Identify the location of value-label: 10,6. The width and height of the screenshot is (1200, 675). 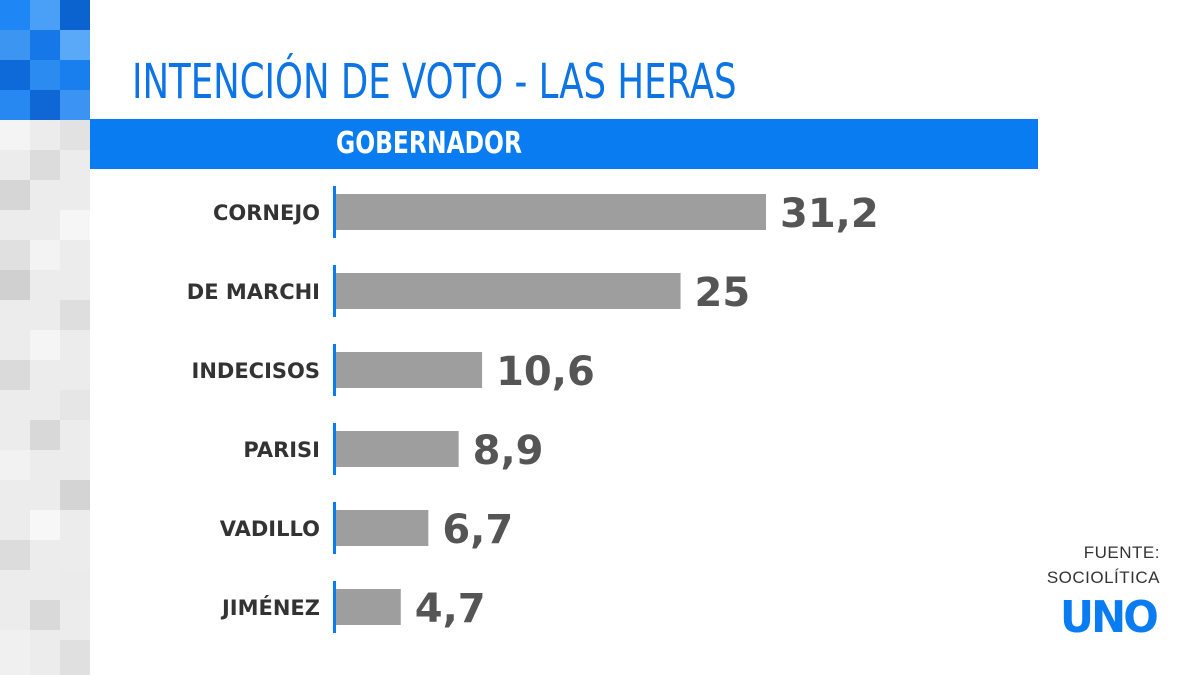
(545, 372).